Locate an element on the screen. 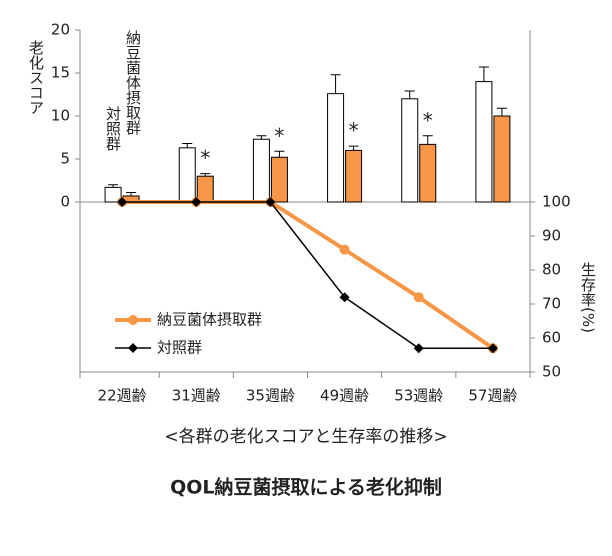 This screenshot has height=556, width=612. caption: <各群の老化スコアと生存率の推移> is located at coordinates (305, 437).